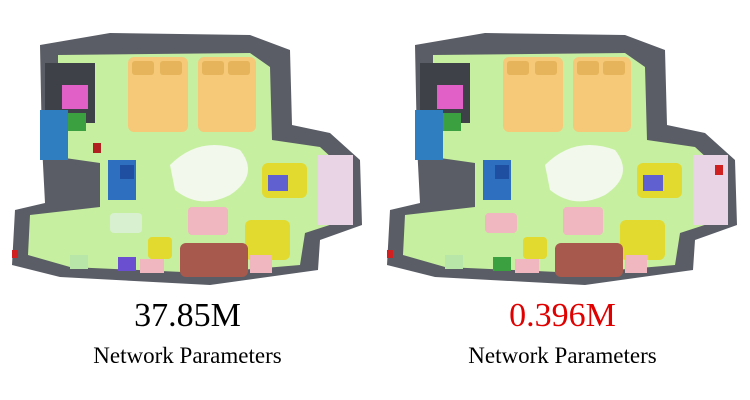 The height and width of the screenshot is (400, 750). I want to click on parameter-count-value-highlighted: 0.396M, so click(562, 315).